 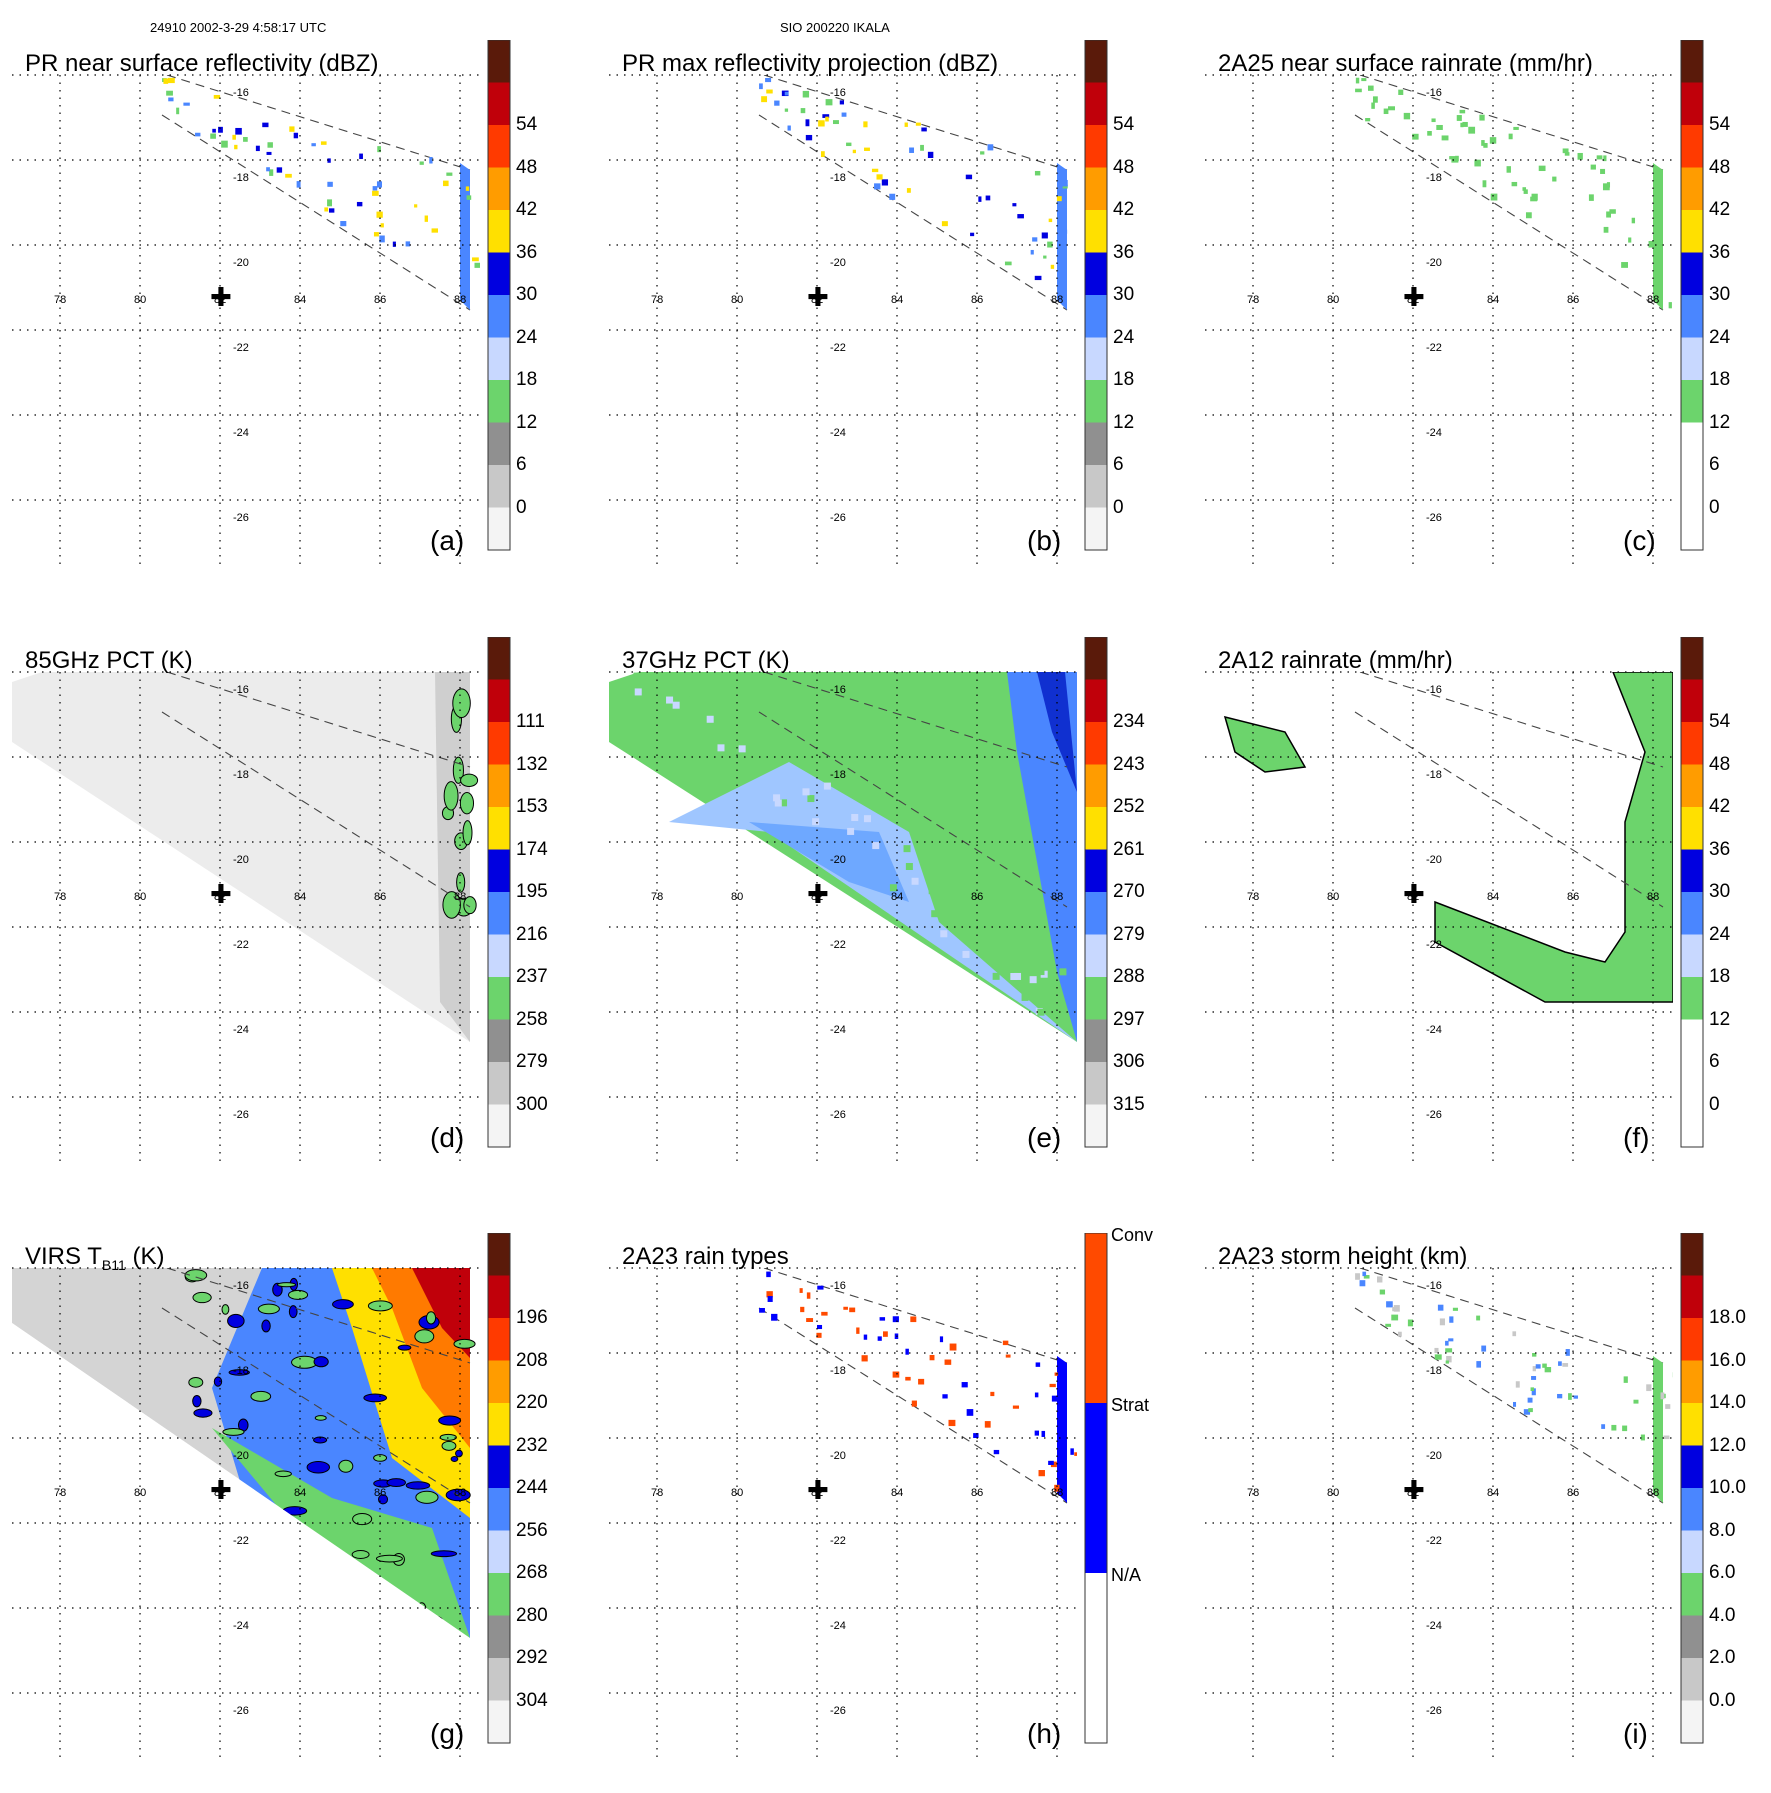 I want to click on colorbar-tick-label: 6, so click(x=1118, y=464).